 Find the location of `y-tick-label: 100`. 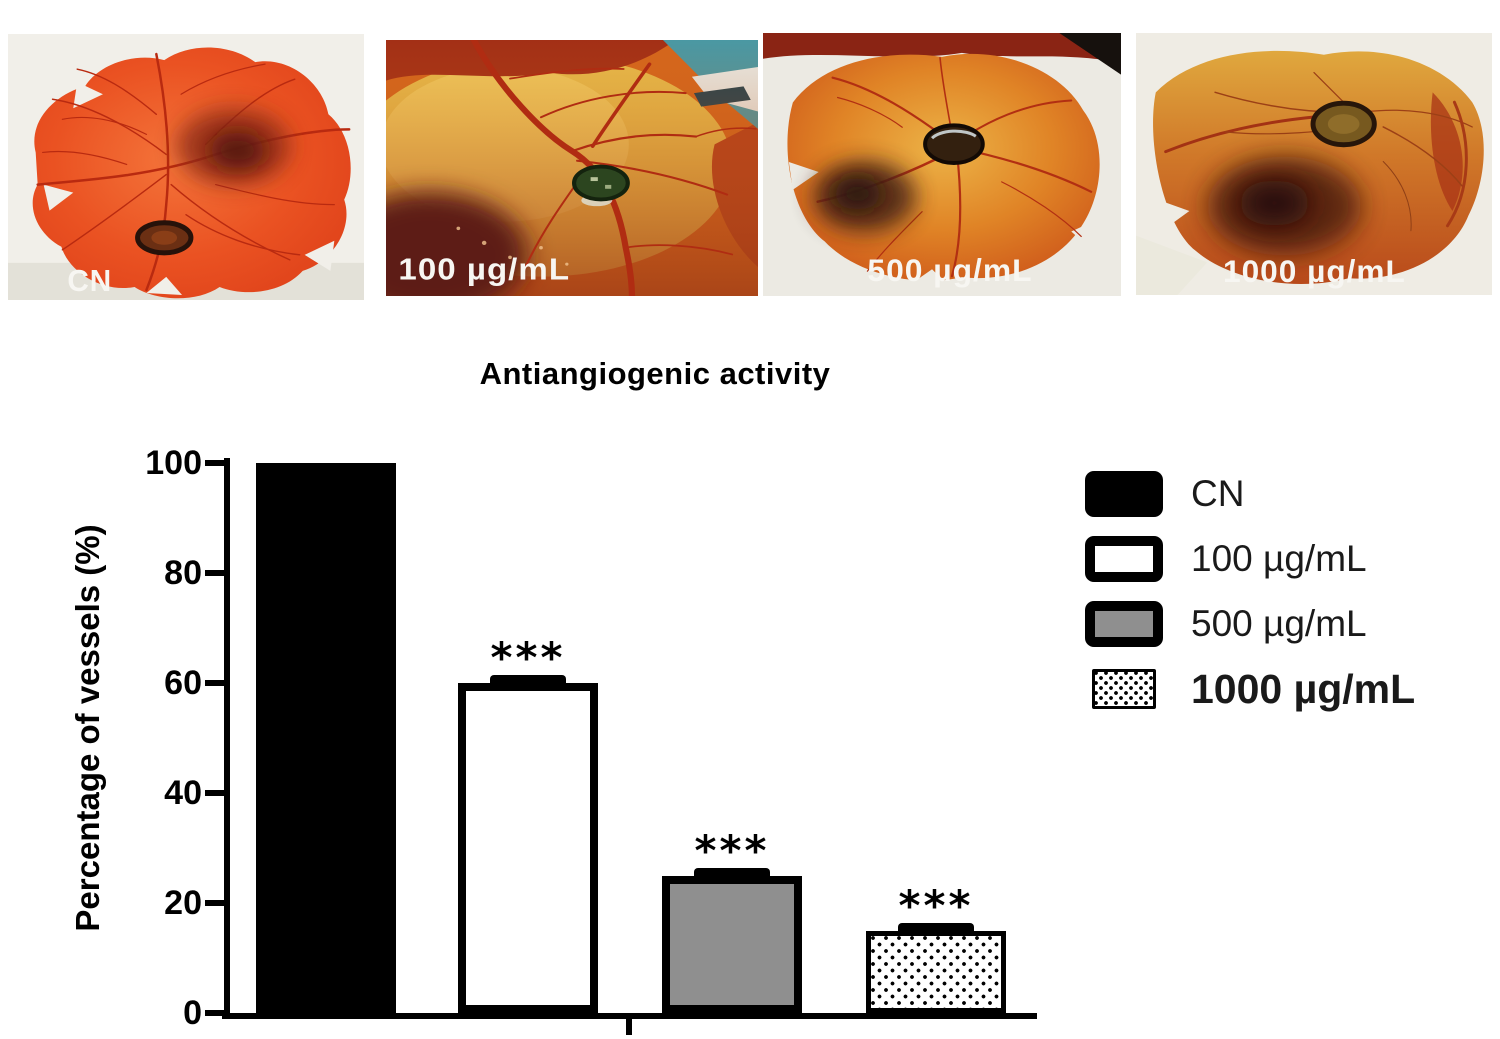

y-tick-label: 100 is located at coordinates (173, 463).